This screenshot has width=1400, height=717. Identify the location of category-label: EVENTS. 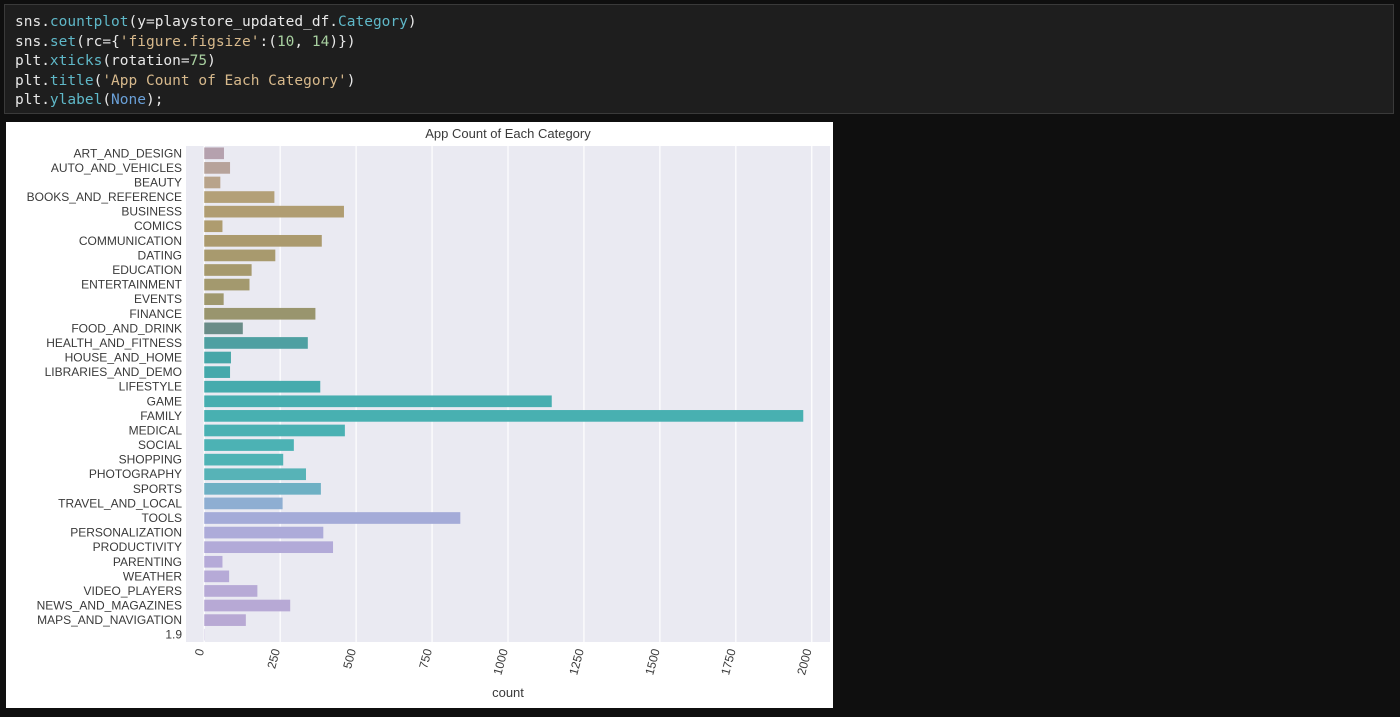
(158, 299).